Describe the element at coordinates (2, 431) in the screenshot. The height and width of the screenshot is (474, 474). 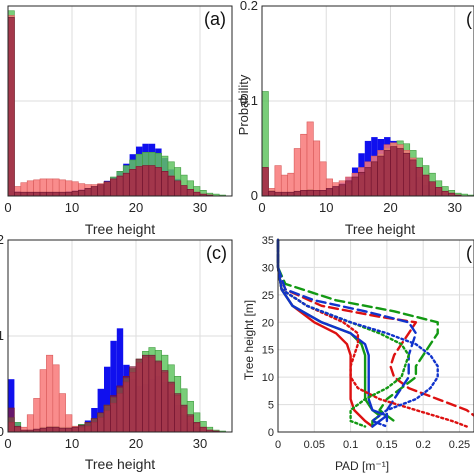
I see `panel-2-ytick-2: 0` at that location.